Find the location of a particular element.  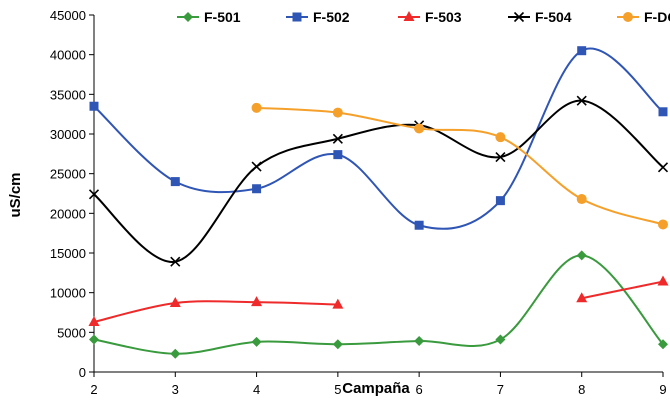

x-tick-label: 3 is located at coordinates (175, 389).